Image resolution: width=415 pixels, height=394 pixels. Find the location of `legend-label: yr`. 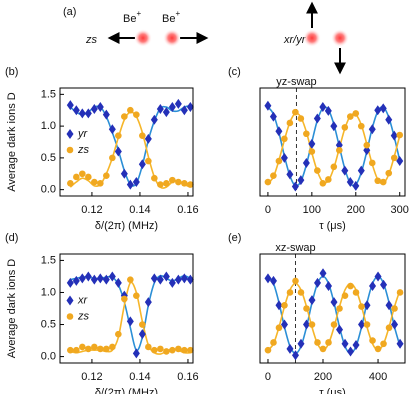

legend-label: yr is located at coordinates (83, 134).